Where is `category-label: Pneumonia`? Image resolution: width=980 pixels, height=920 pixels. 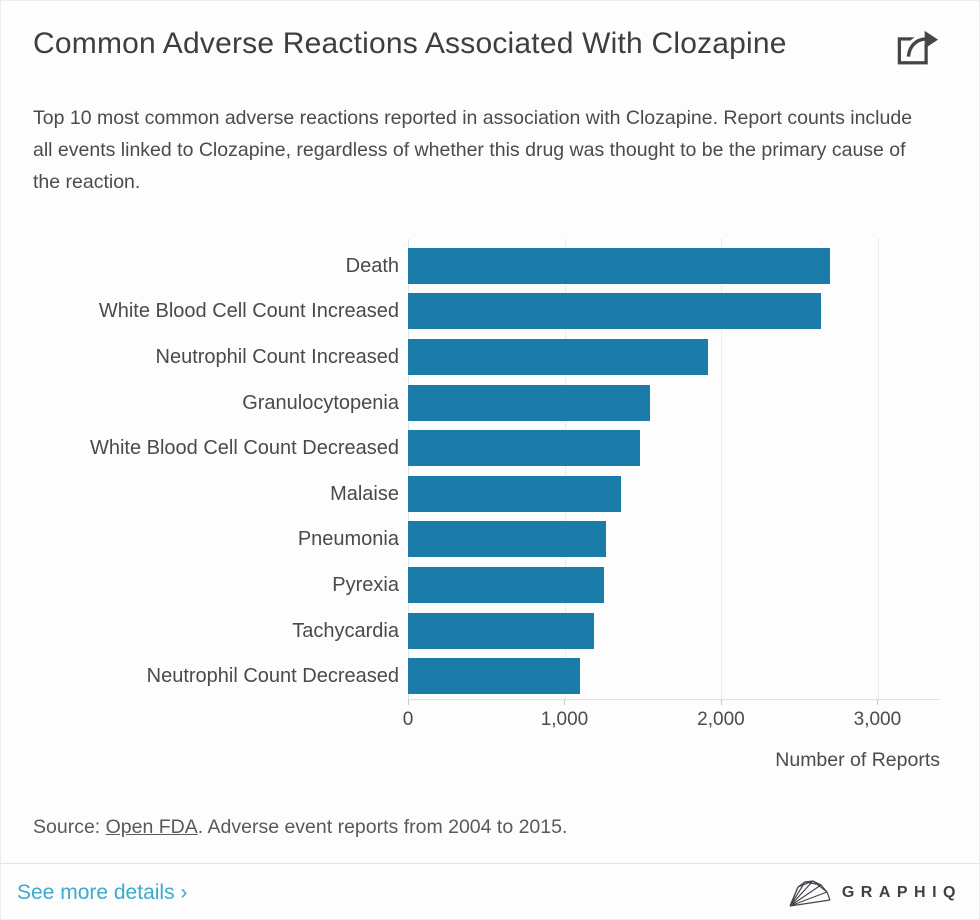 category-label: Pneumonia is located at coordinates (348, 539).